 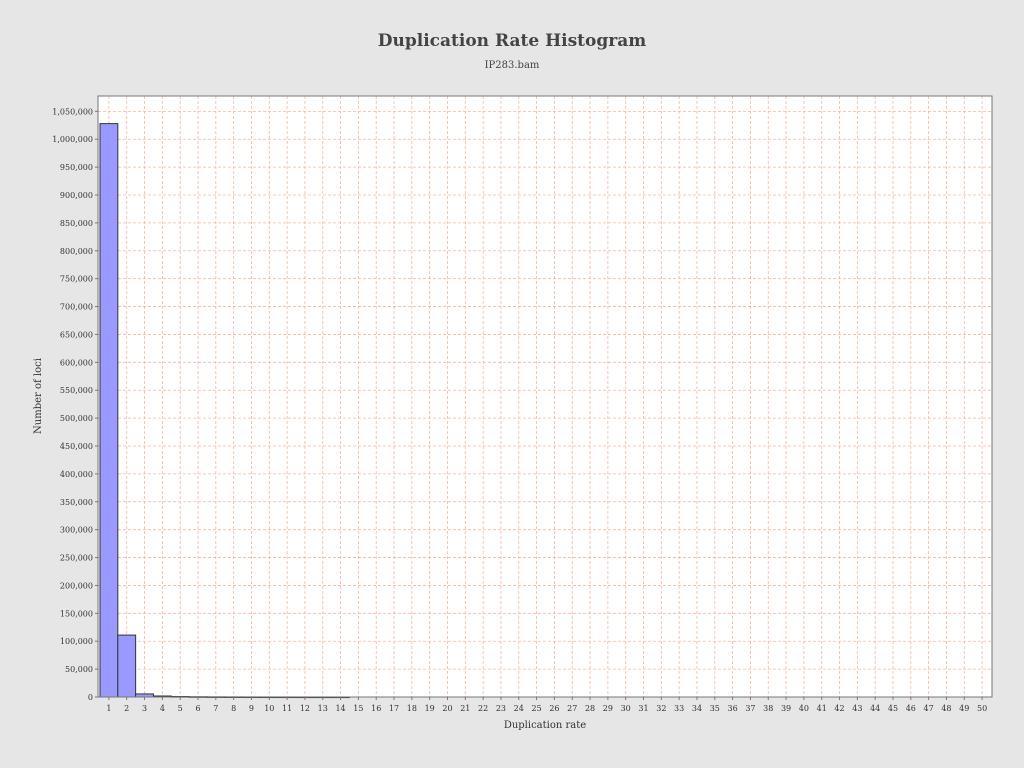 What do you see at coordinates (447, 708) in the screenshot?
I see `x-tick-label: 20` at bounding box center [447, 708].